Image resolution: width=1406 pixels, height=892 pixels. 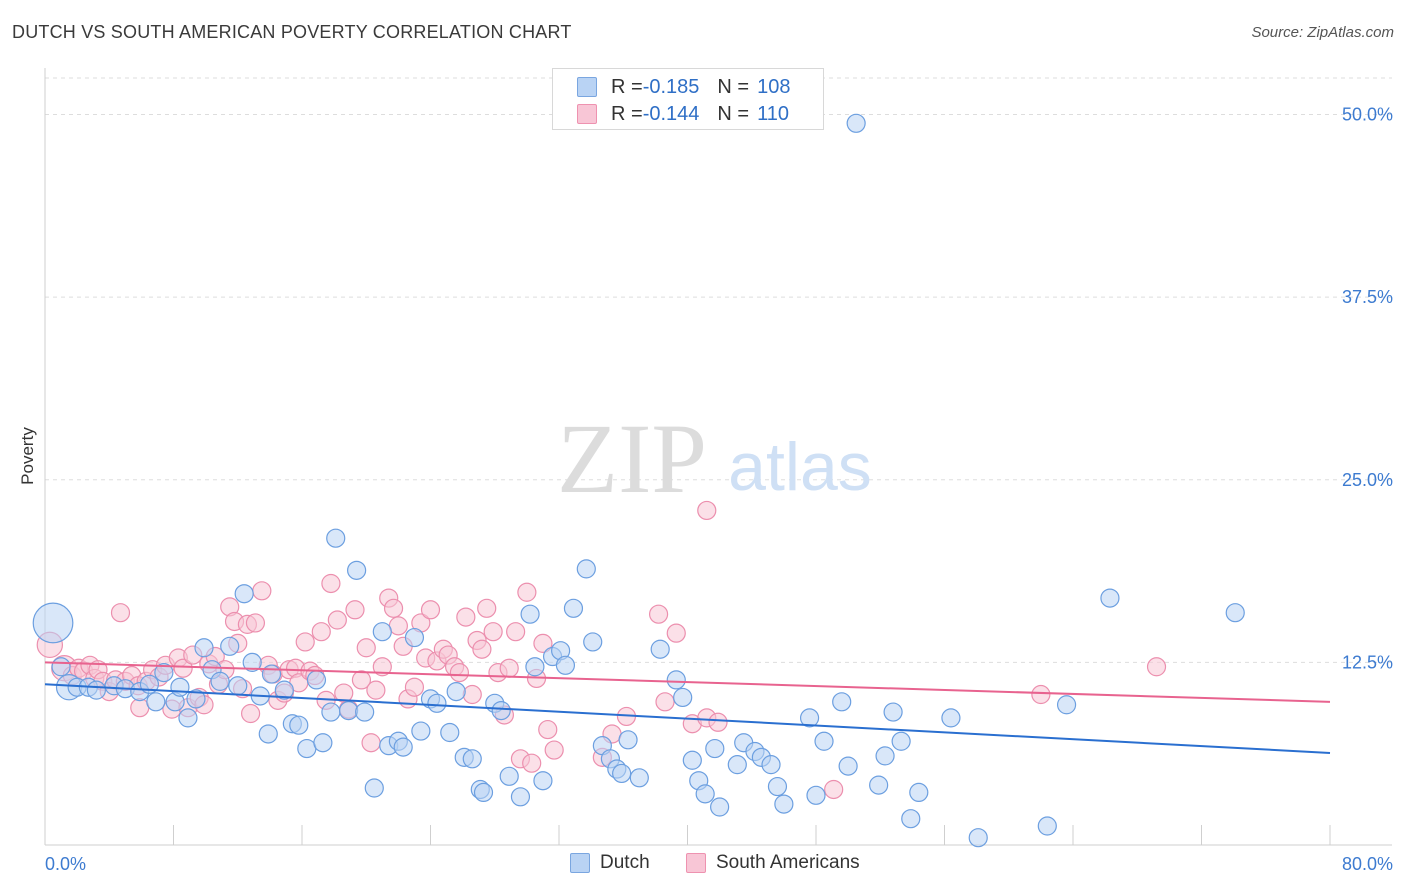 What do you see at coordinates (687, 682) in the screenshot?
I see `south-americans-trend-line` at bounding box center [687, 682].